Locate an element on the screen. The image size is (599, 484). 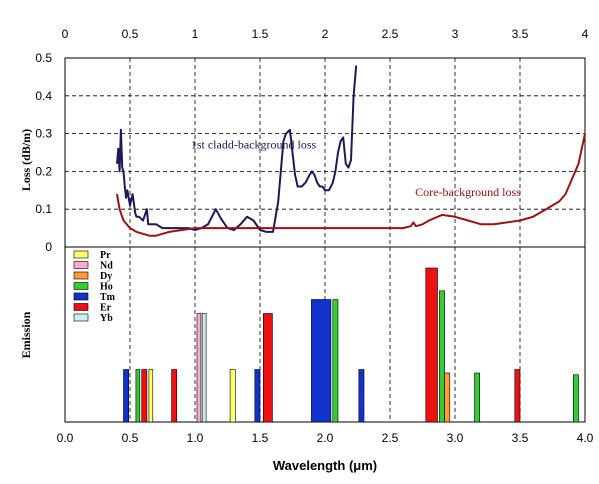
loss-x-tick-label: 2.5 is located at coordinates (390, 34).